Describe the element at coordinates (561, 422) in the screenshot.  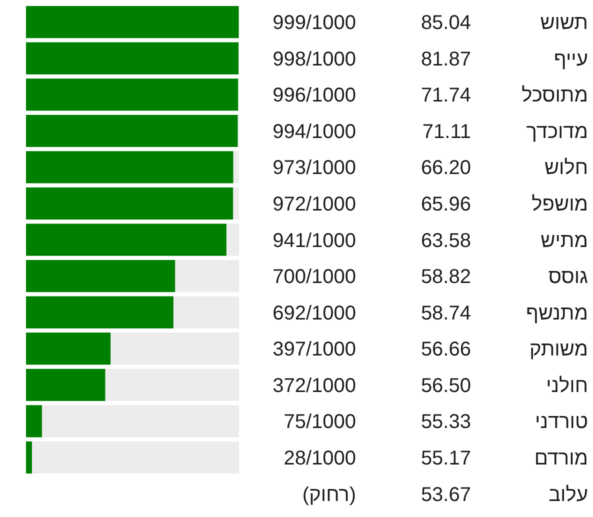
I see `y-tick-label: טורדני` at that location.